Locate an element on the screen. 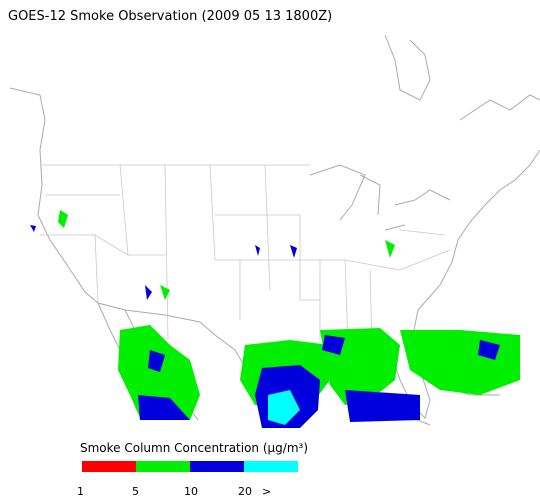 The width and height of the screenshot is (540, 504). colorbar-label: 10 is located at coordinates (191, 491).